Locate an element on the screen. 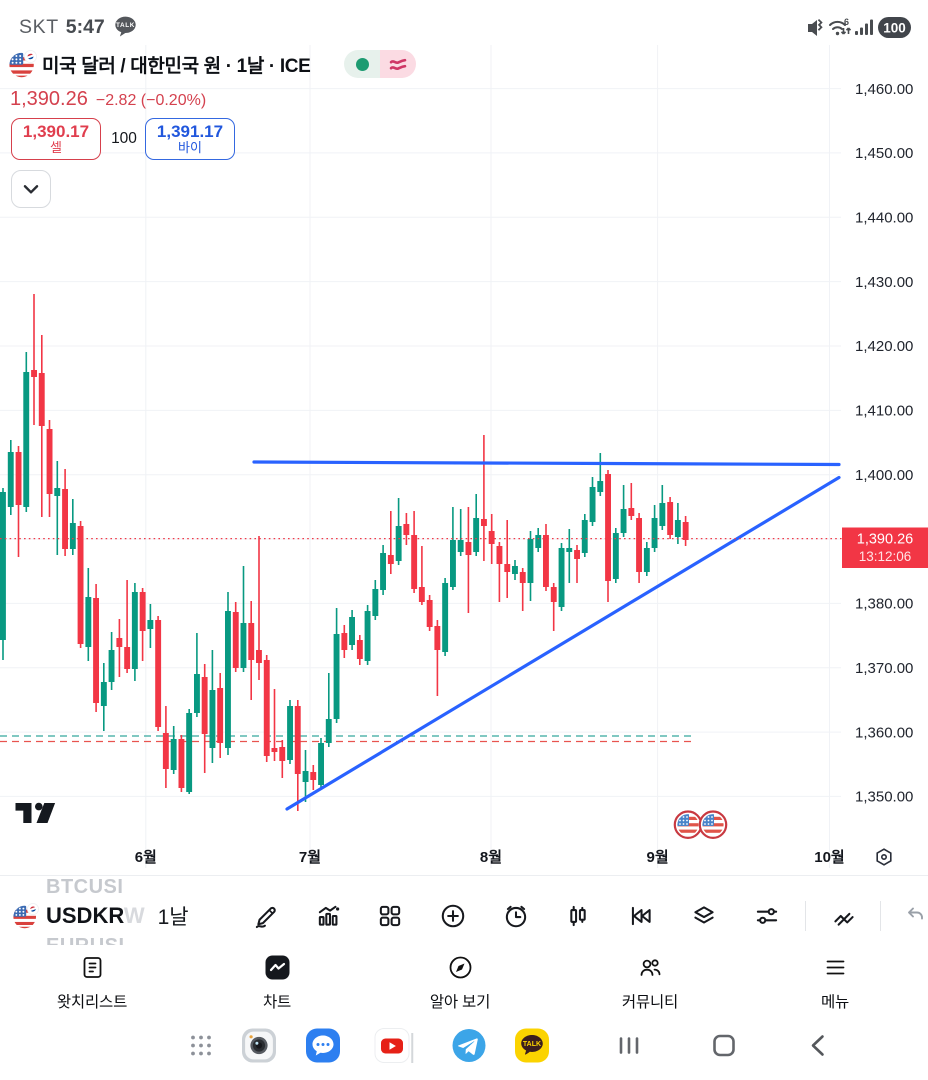 This screenshot has height=1080, width=928. svg-text: 6 is located at coordinates (846, 22).